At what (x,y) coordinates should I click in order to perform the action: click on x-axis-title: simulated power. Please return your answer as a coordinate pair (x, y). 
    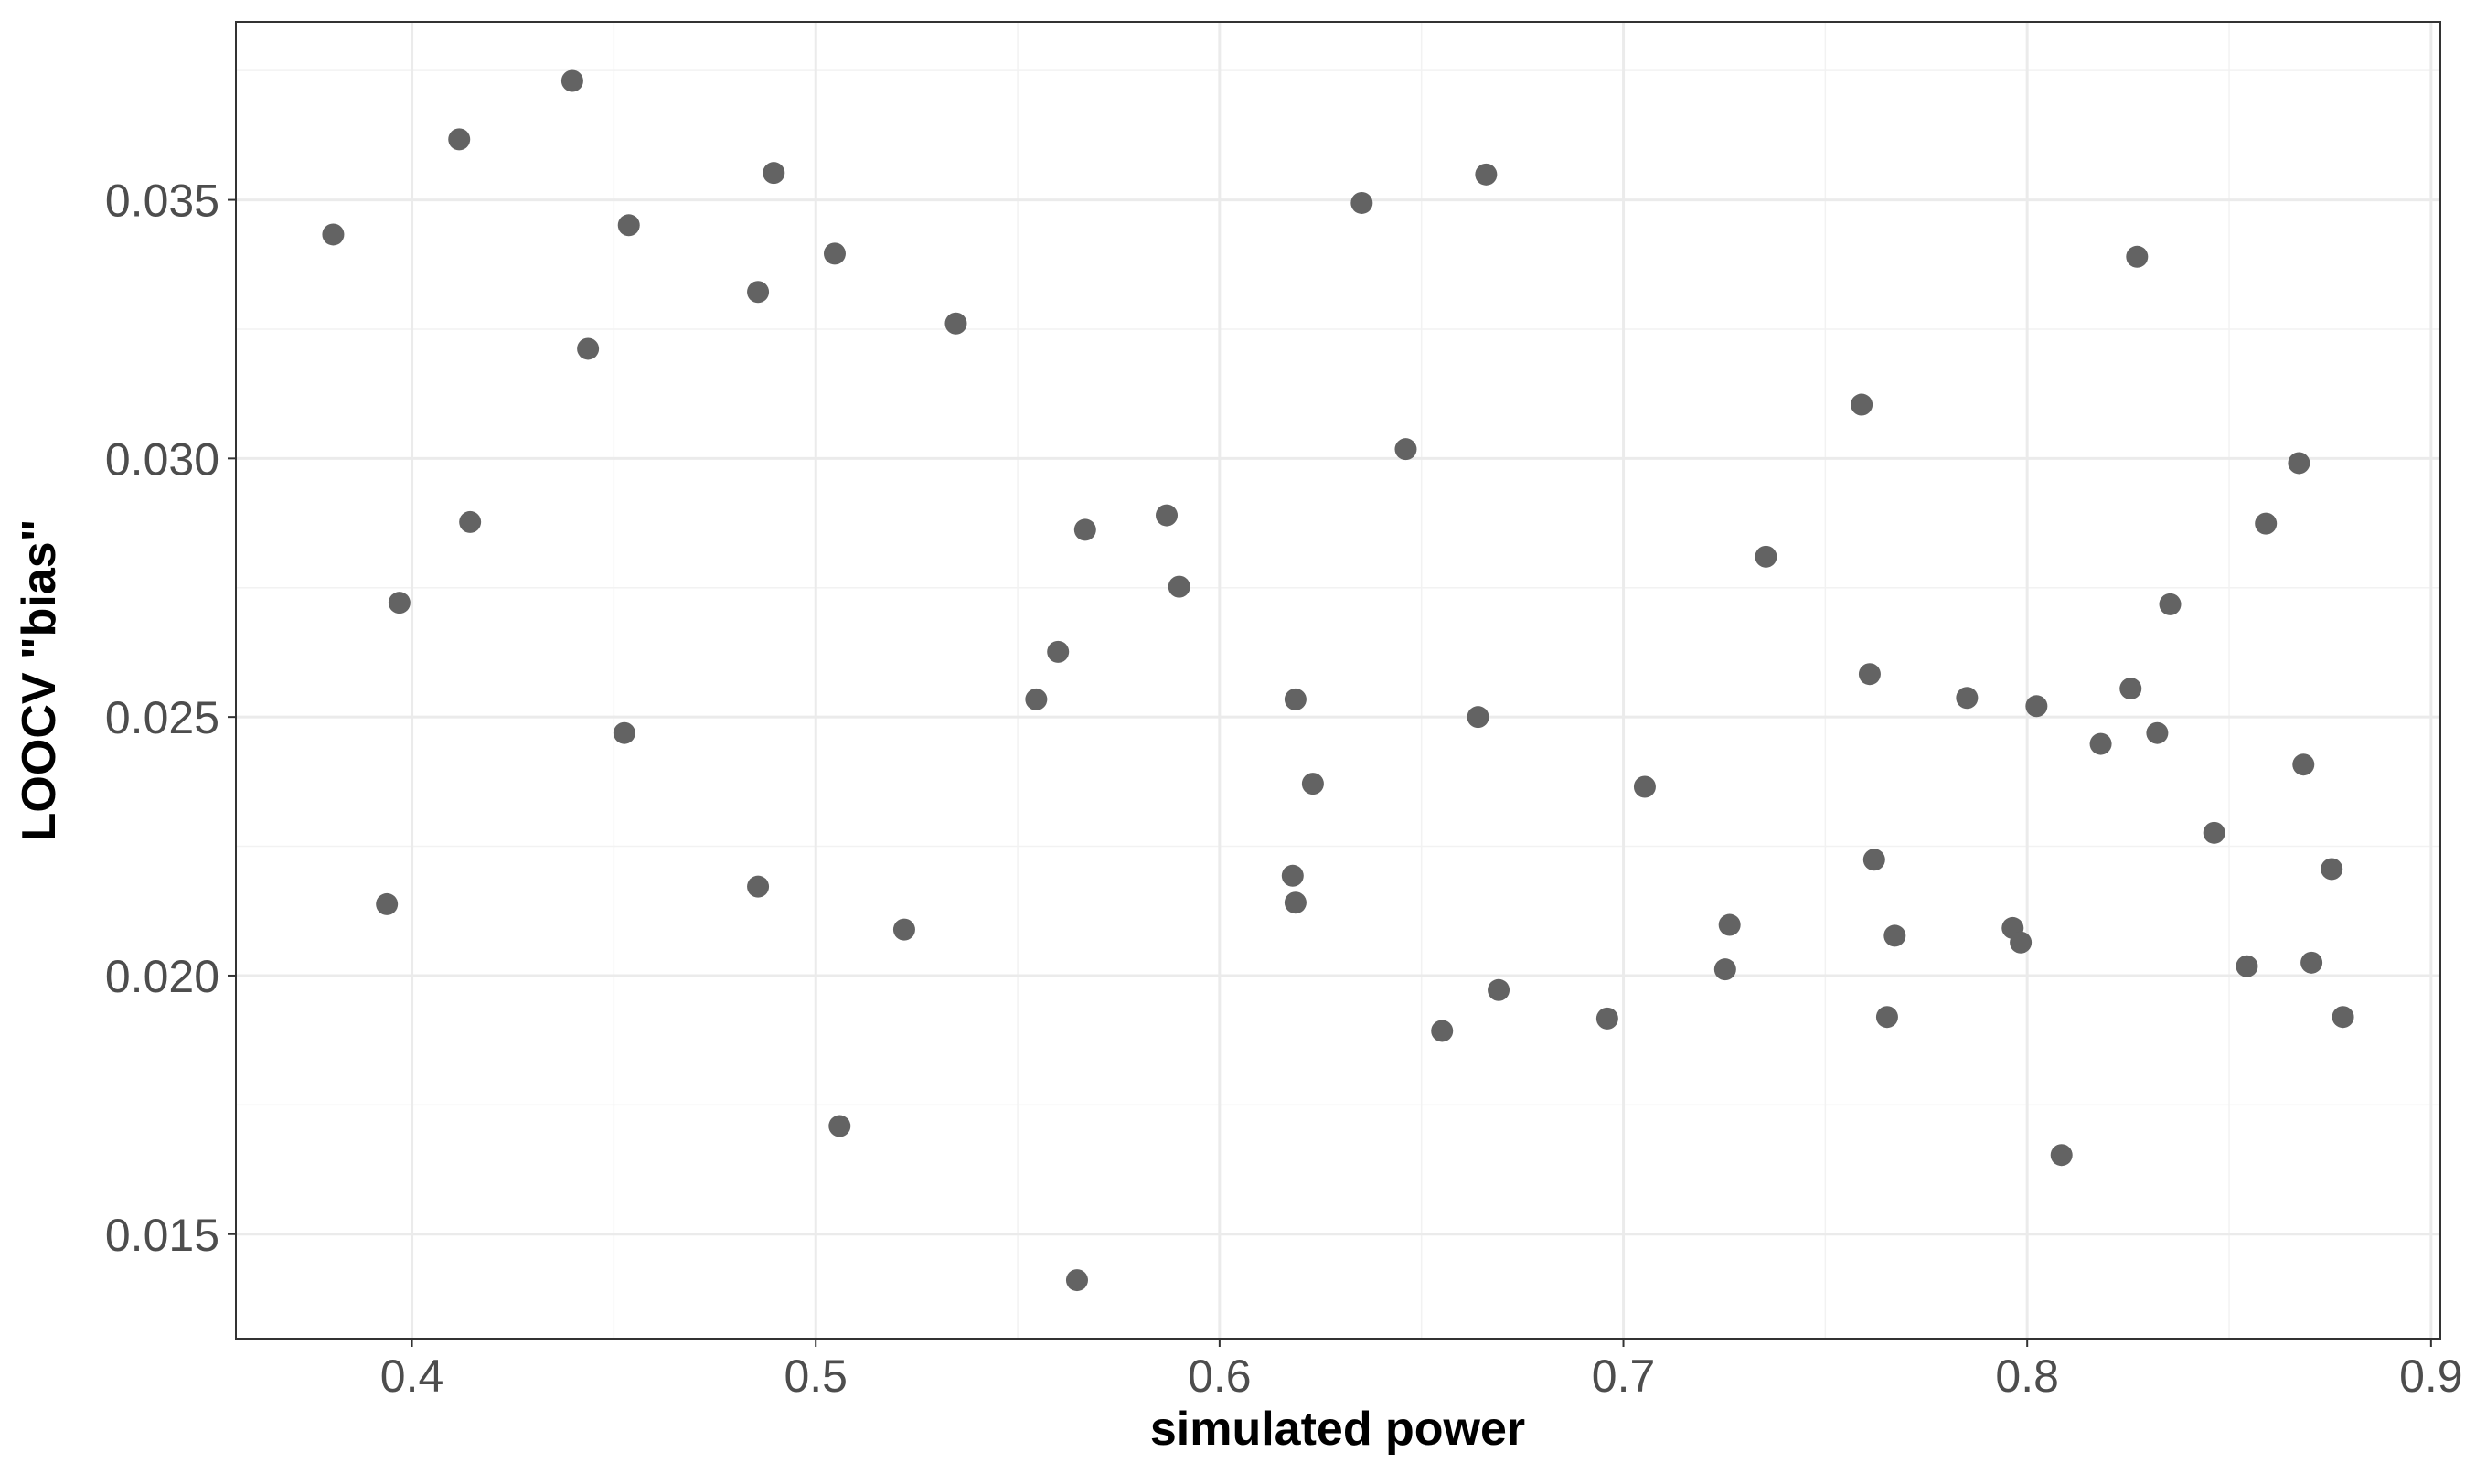
    Looking at the image, I should click on (1338, 1429).